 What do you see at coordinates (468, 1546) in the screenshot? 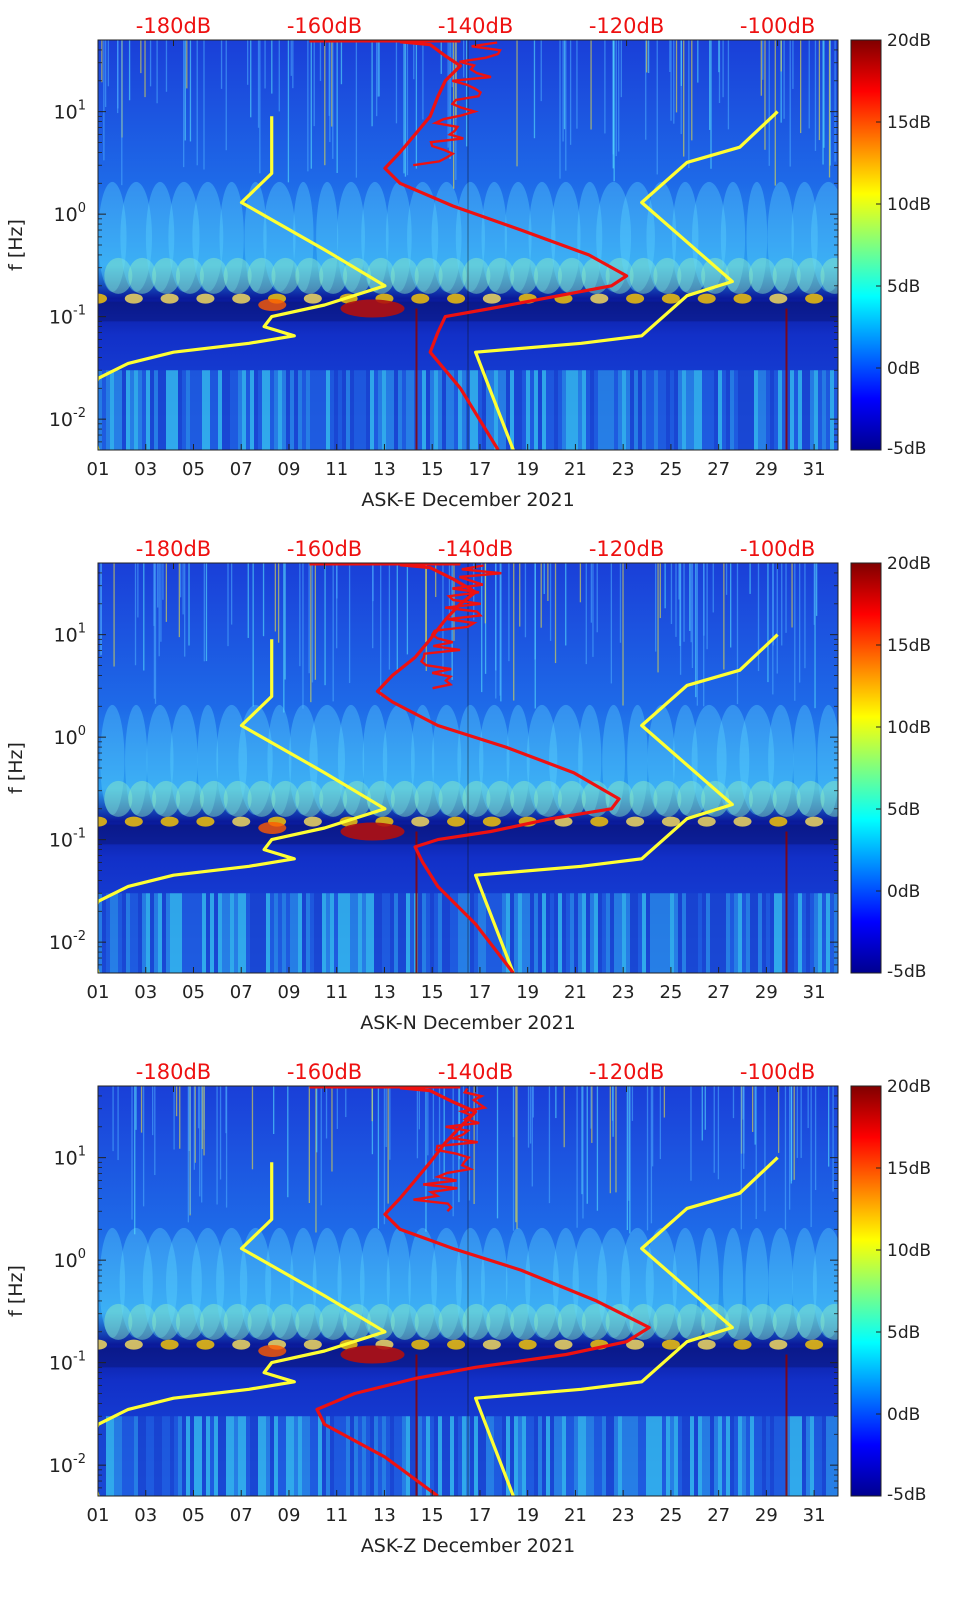
I see `x-axis-label: ASK-Z December 2021` at bounding box center [468, 1546].